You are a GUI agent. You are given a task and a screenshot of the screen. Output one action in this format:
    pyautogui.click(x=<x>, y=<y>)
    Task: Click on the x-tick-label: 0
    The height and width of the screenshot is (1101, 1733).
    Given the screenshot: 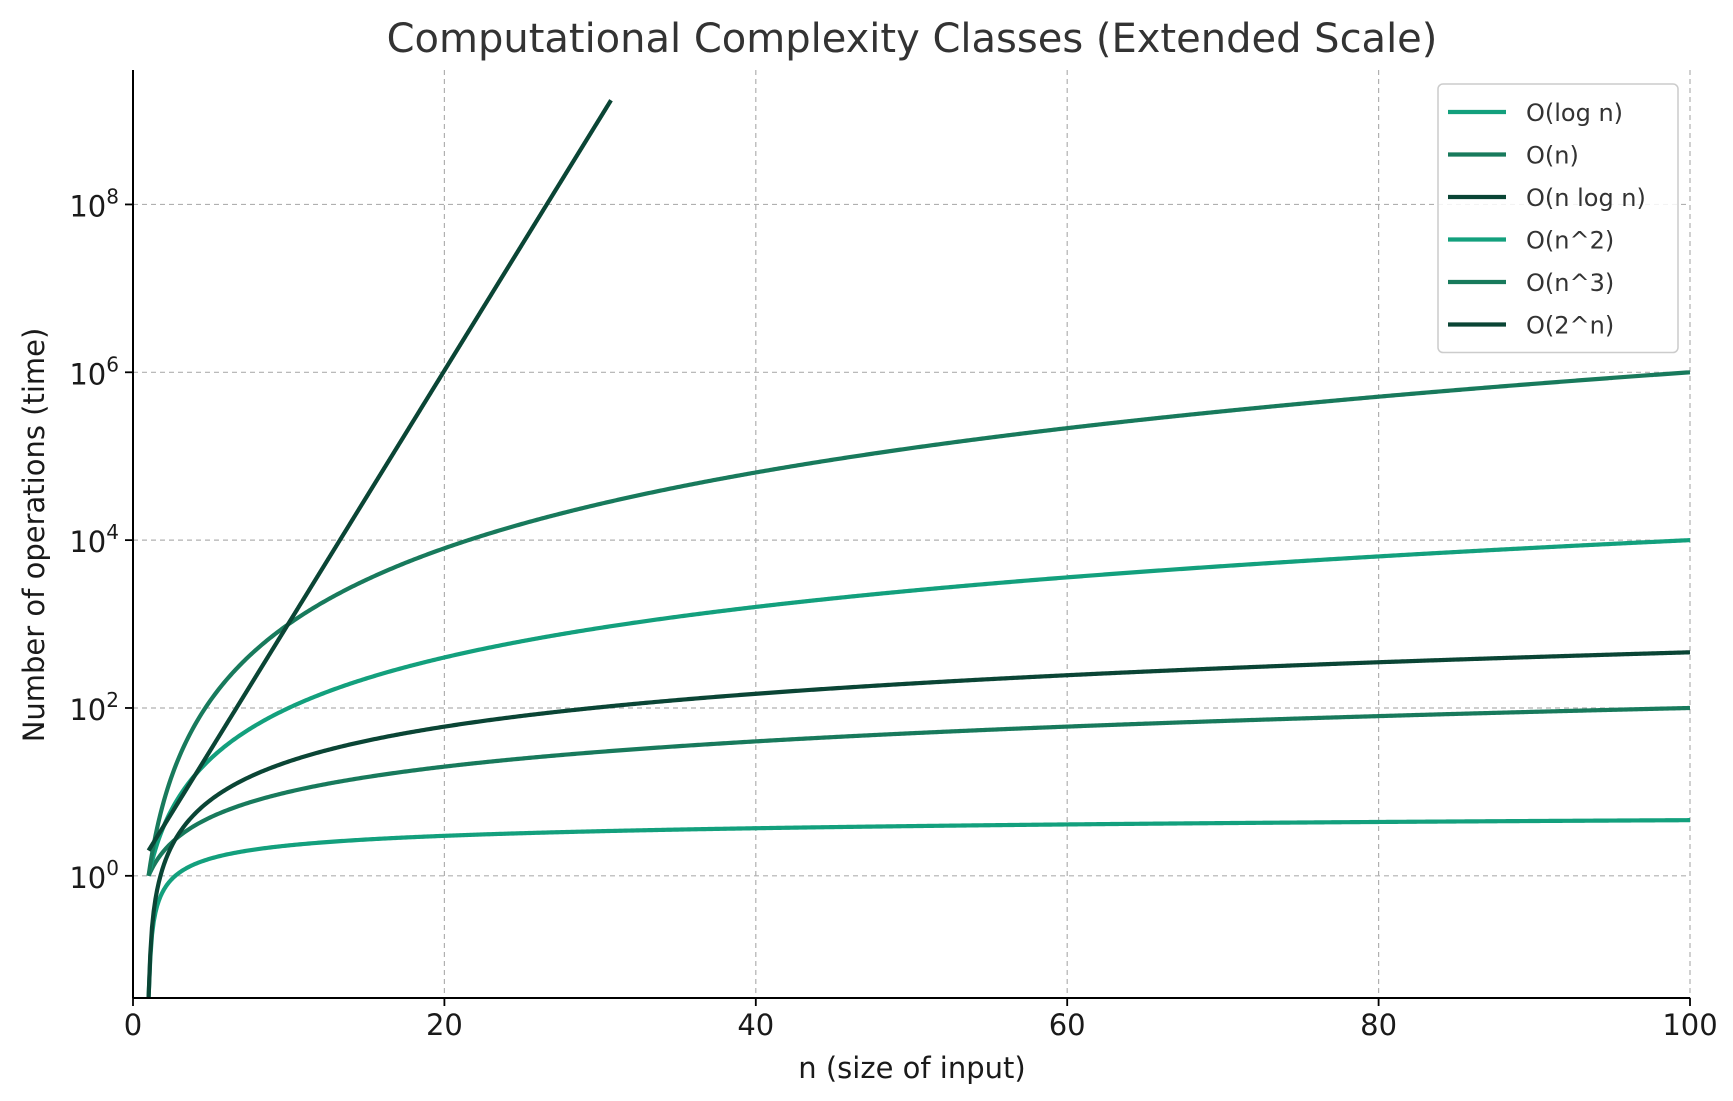 What is the action you would take?
    pyautogui.click(x=133, y=1025)
    